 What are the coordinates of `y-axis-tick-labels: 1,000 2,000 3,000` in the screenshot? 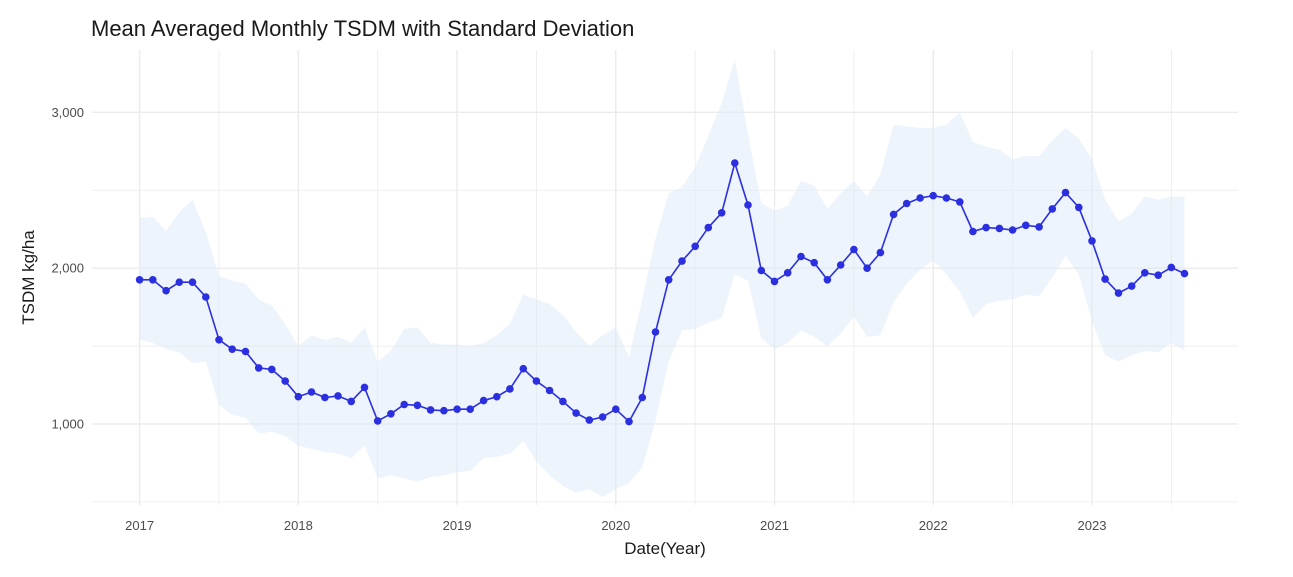 It's located at (67, 268).